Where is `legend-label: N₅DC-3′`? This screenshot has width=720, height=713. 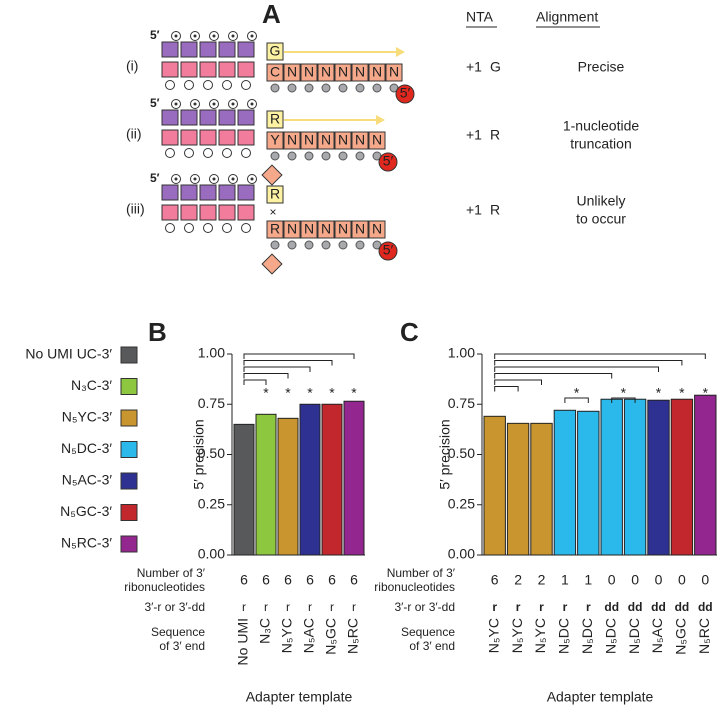 legend-label: N₅DC-3′ is located at coordinates (86, 448).